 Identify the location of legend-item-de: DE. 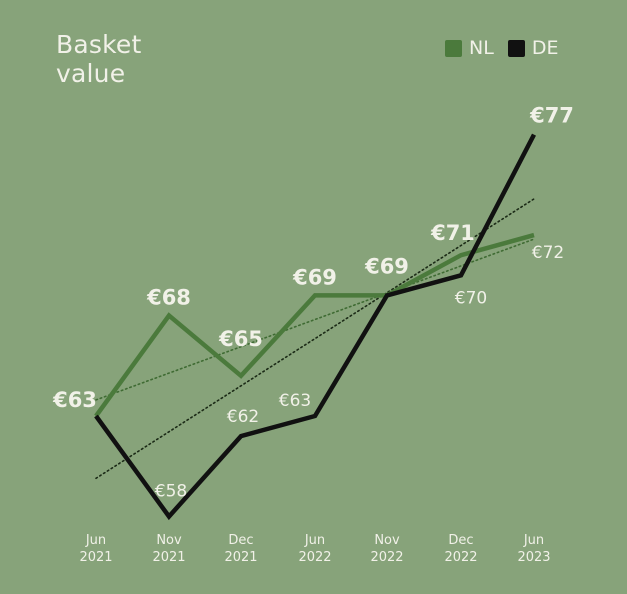
(533, 48).